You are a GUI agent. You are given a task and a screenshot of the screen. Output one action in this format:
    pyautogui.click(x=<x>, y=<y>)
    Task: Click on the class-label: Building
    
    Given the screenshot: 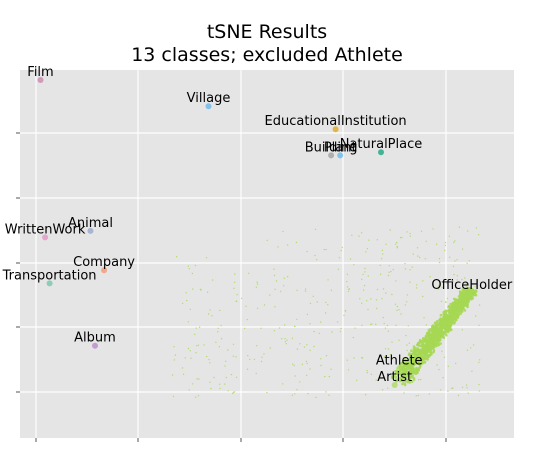 What is the action you would take?
    pyautogui.click(x=331, y=147)
    